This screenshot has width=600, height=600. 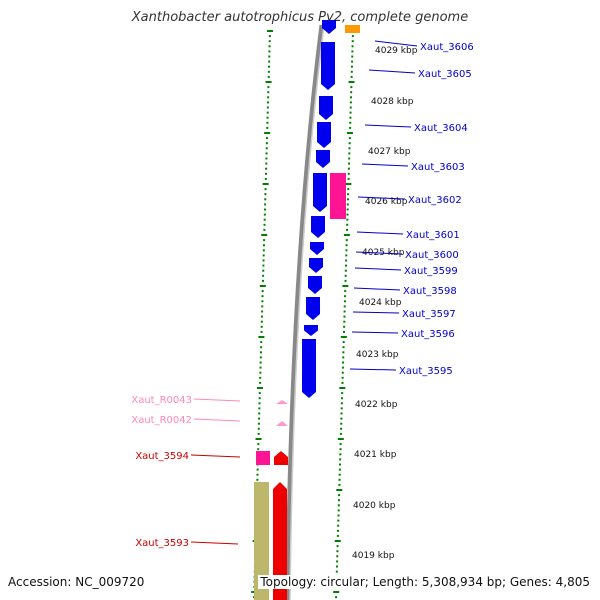 I want to click on gene-label: Xaut_3599, so click(x=431, y=271).